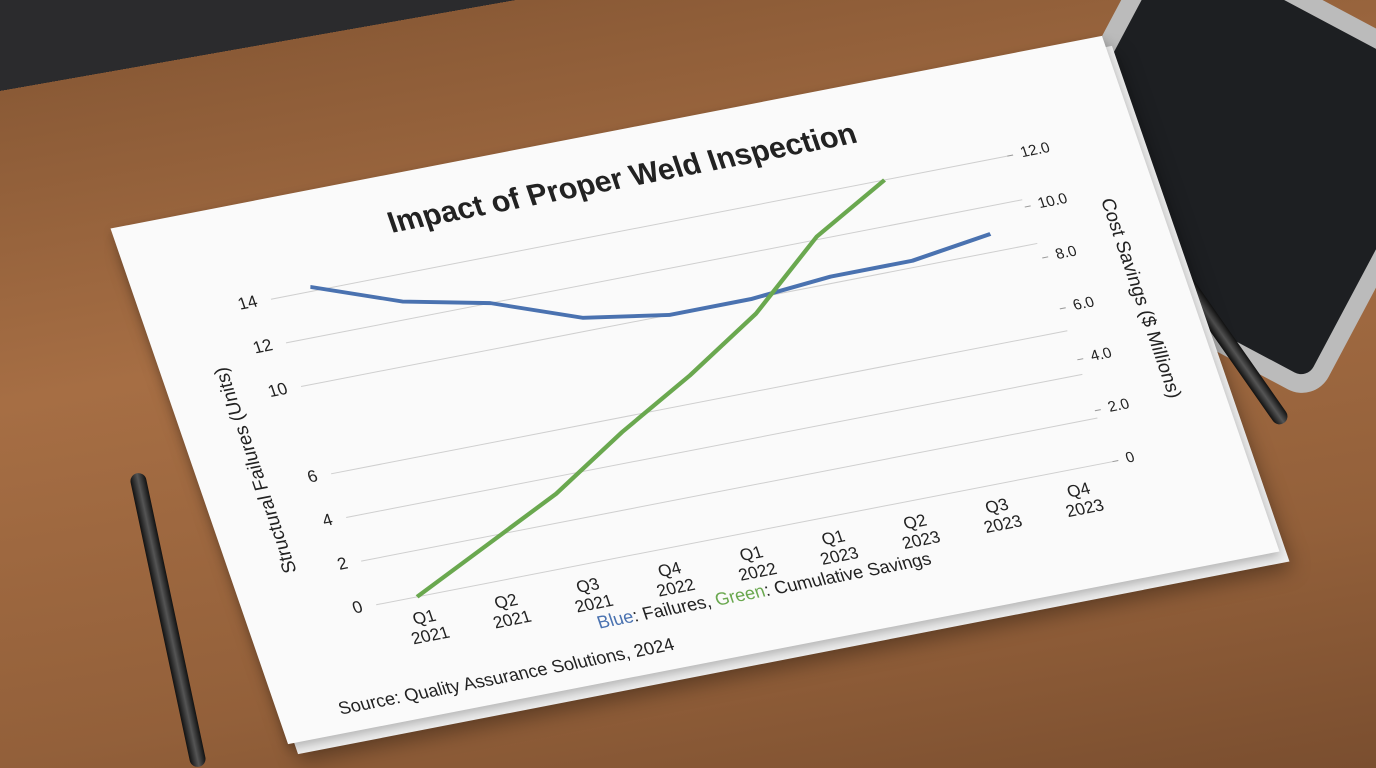 The width and height of the screenshot is (1376, 768). What do you see at coordinates (342, 564) in the screenshot?
I see `y-tick-label: 2` at bounding box center [342, 564].